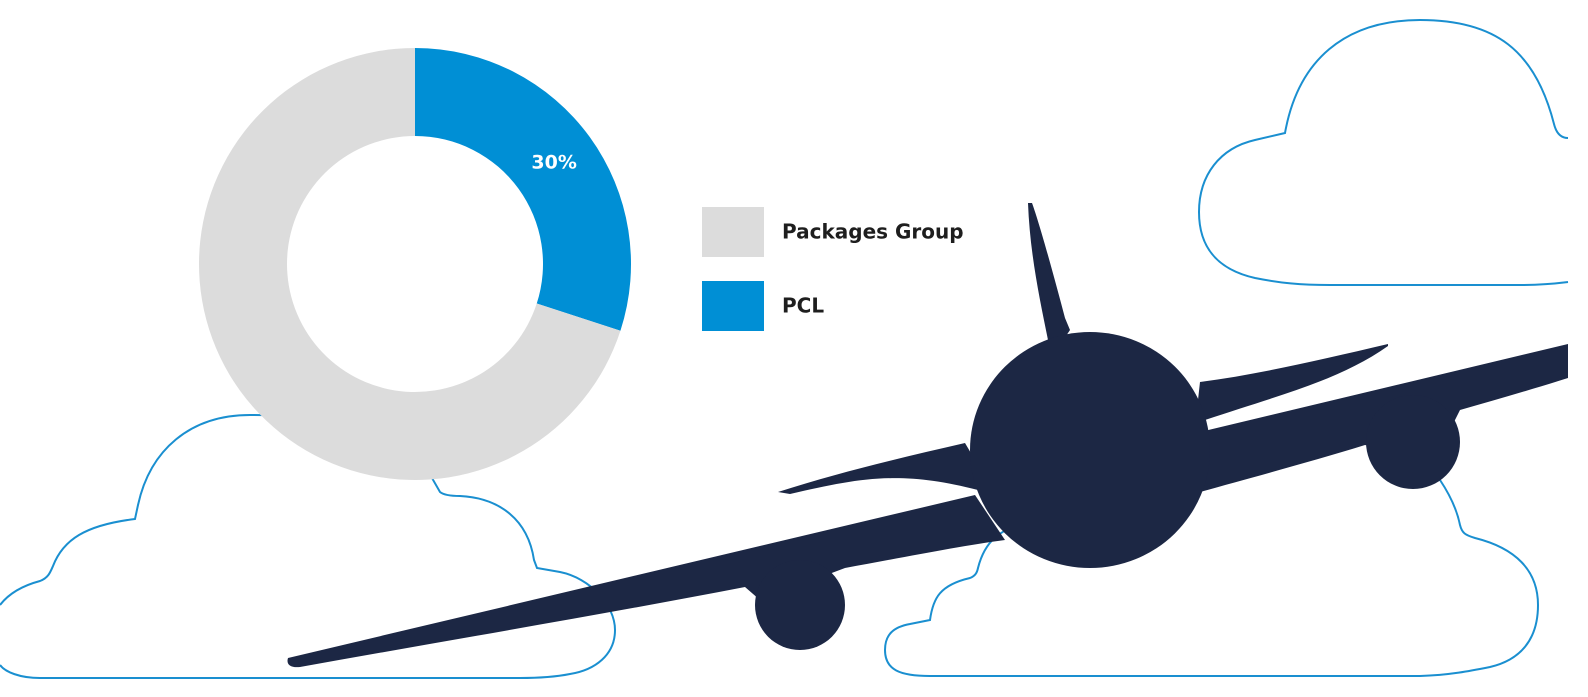 Image resolution: width=1588 pixels, height=697 pixels. Describe the element at coordinates (803, 306) in the screenshot. I see `legend-label: PCL` at that location.